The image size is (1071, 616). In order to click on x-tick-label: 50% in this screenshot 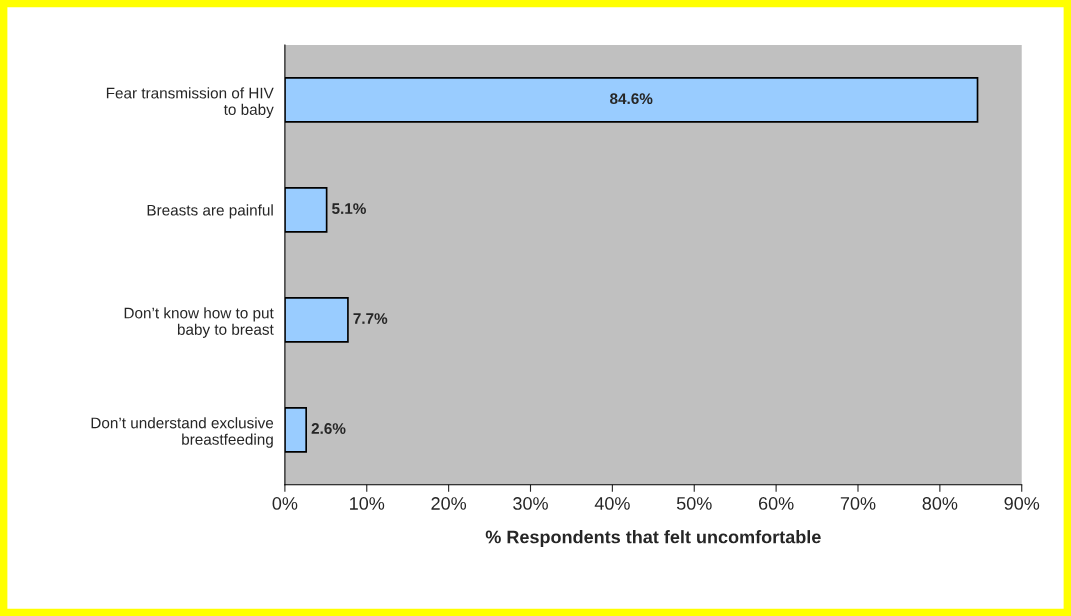, I will do `click(694, 503)`.